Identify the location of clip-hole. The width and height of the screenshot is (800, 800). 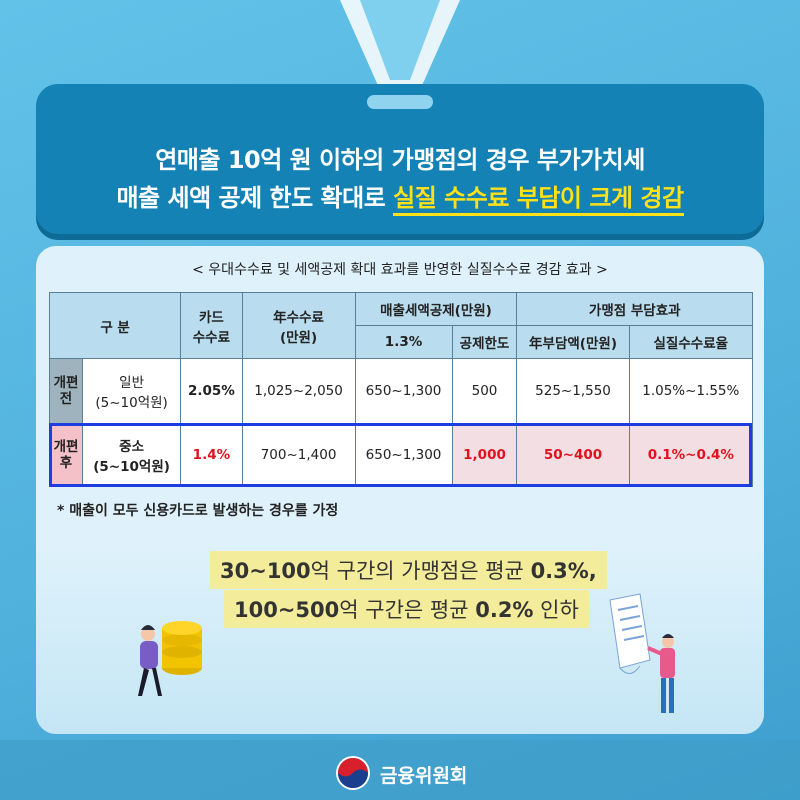
(400, 102).